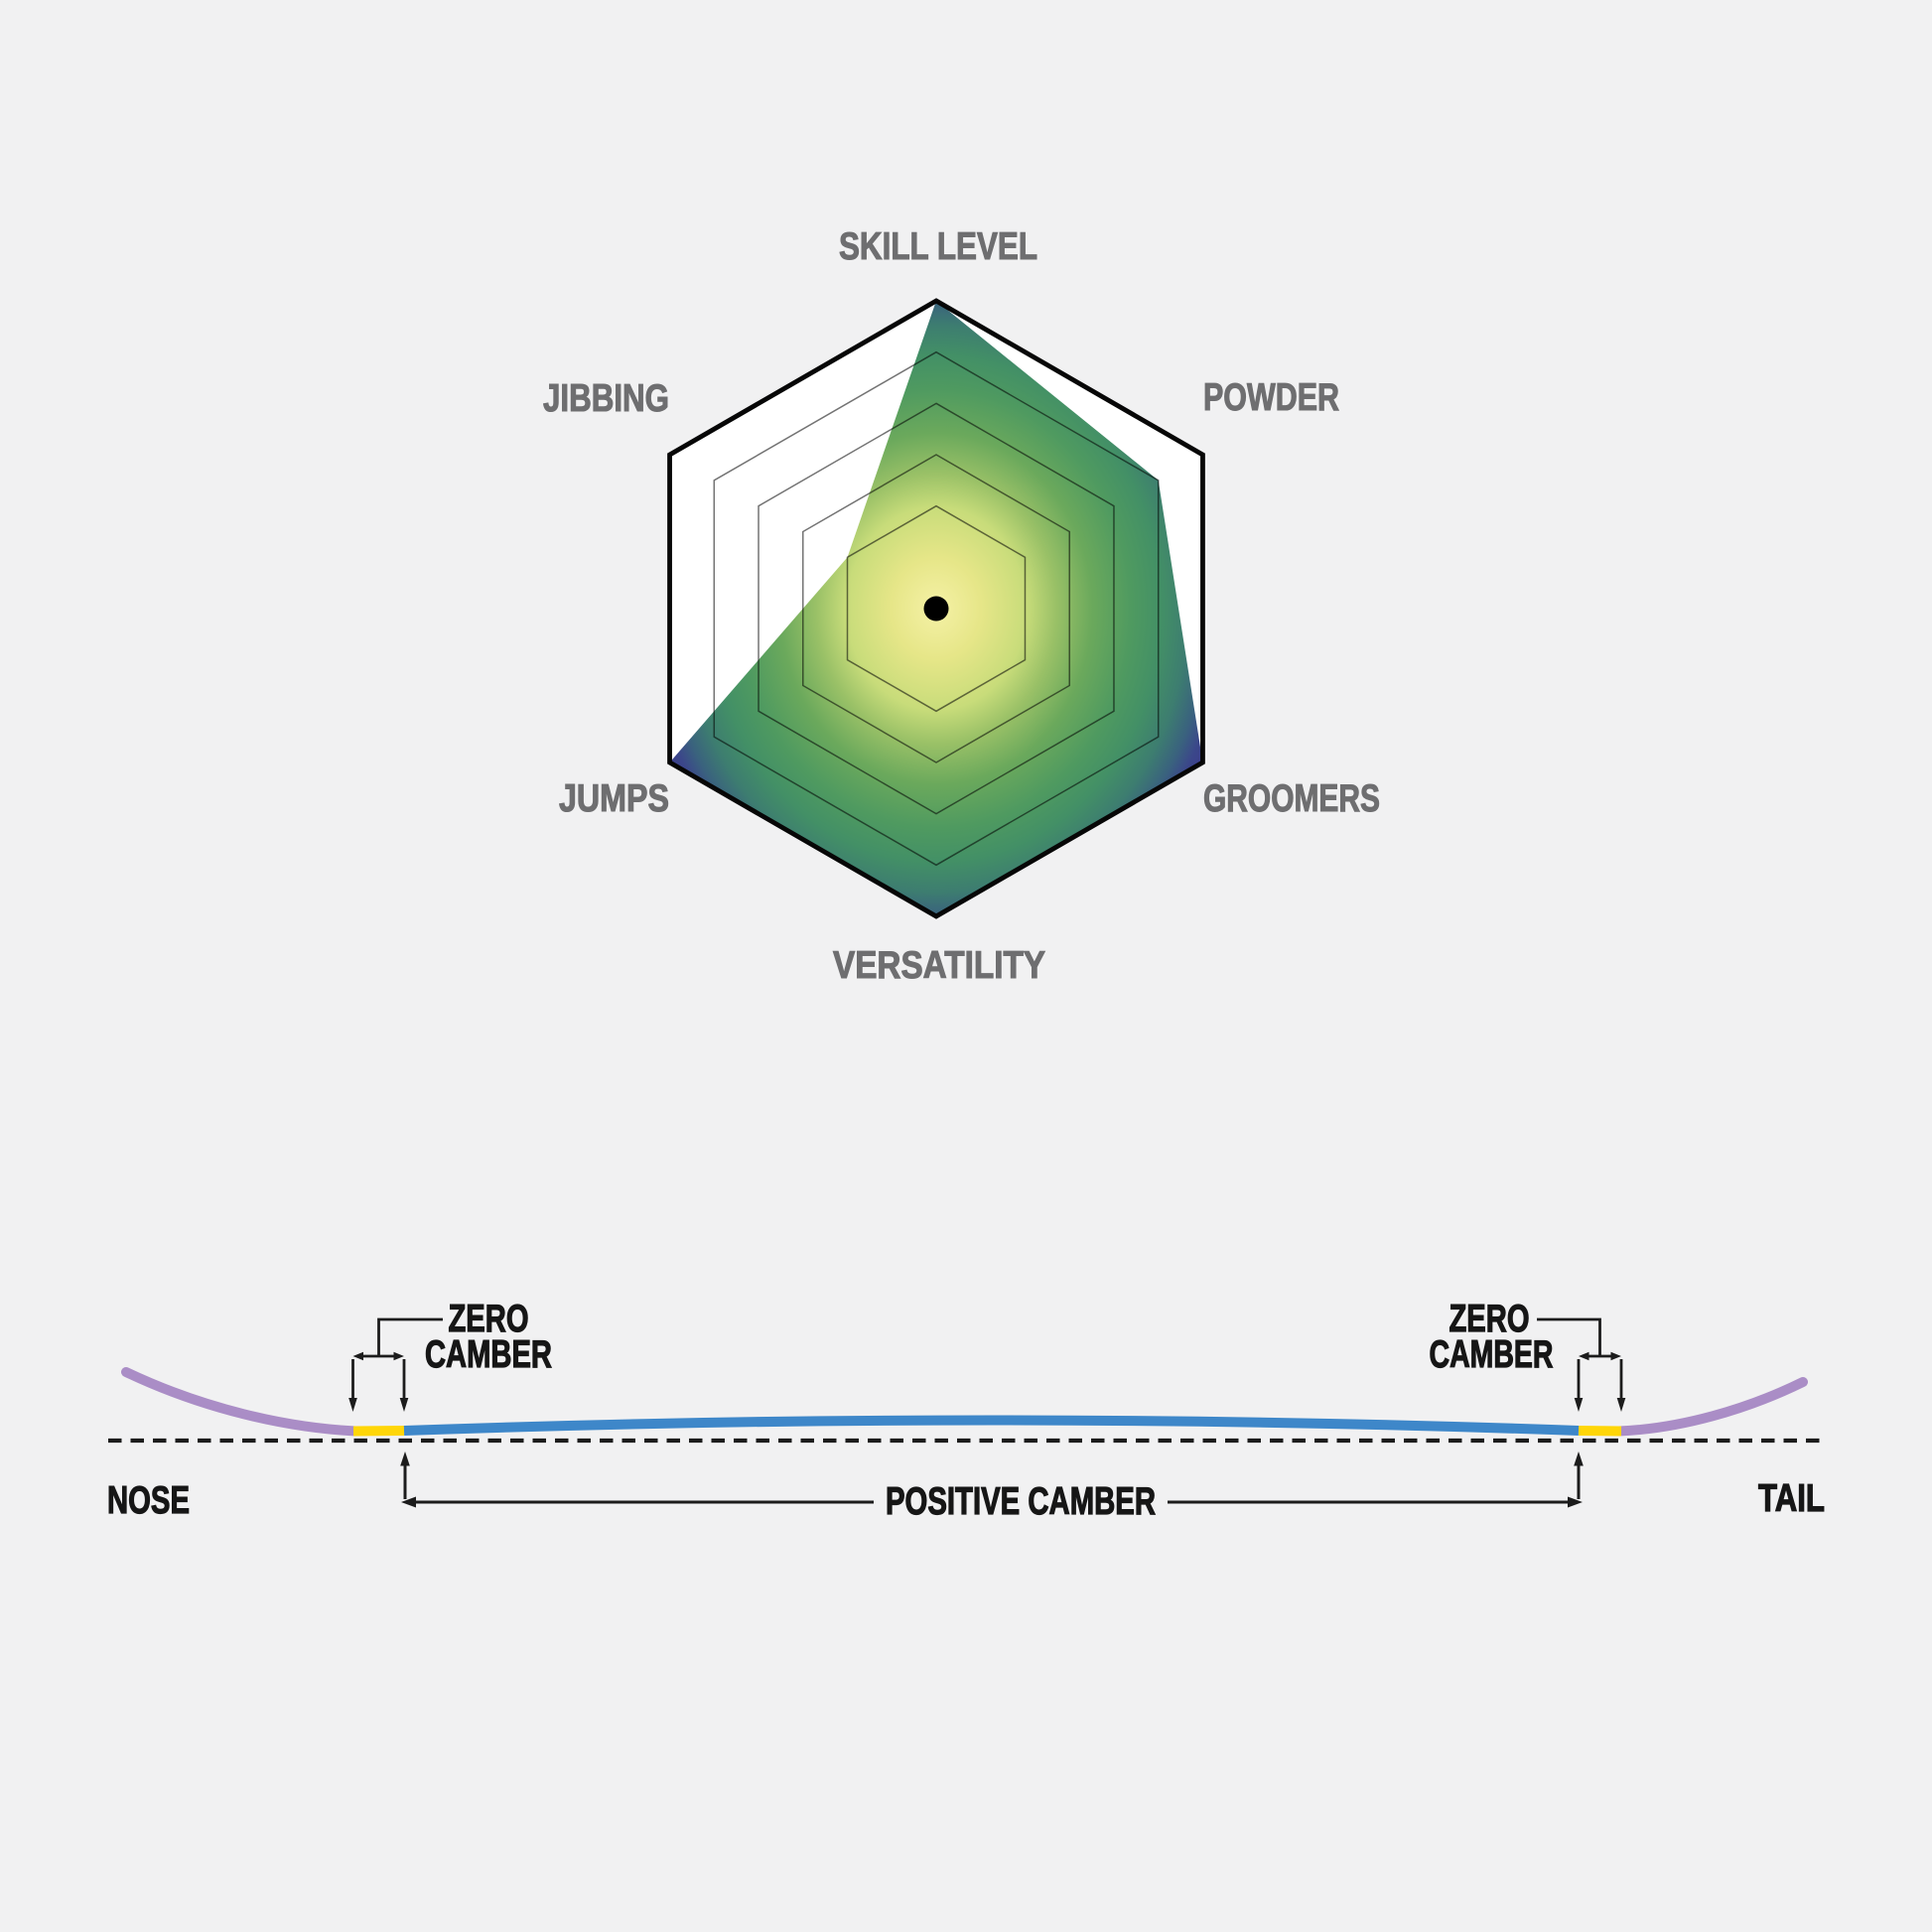 The width and height of the screenshot is (1932, 1932). What do you see at coordinates (1021, 1502) in the screenshot?
I see `svg-text: POSITIVE CAMBER` at bounding box center [1021, 1502].